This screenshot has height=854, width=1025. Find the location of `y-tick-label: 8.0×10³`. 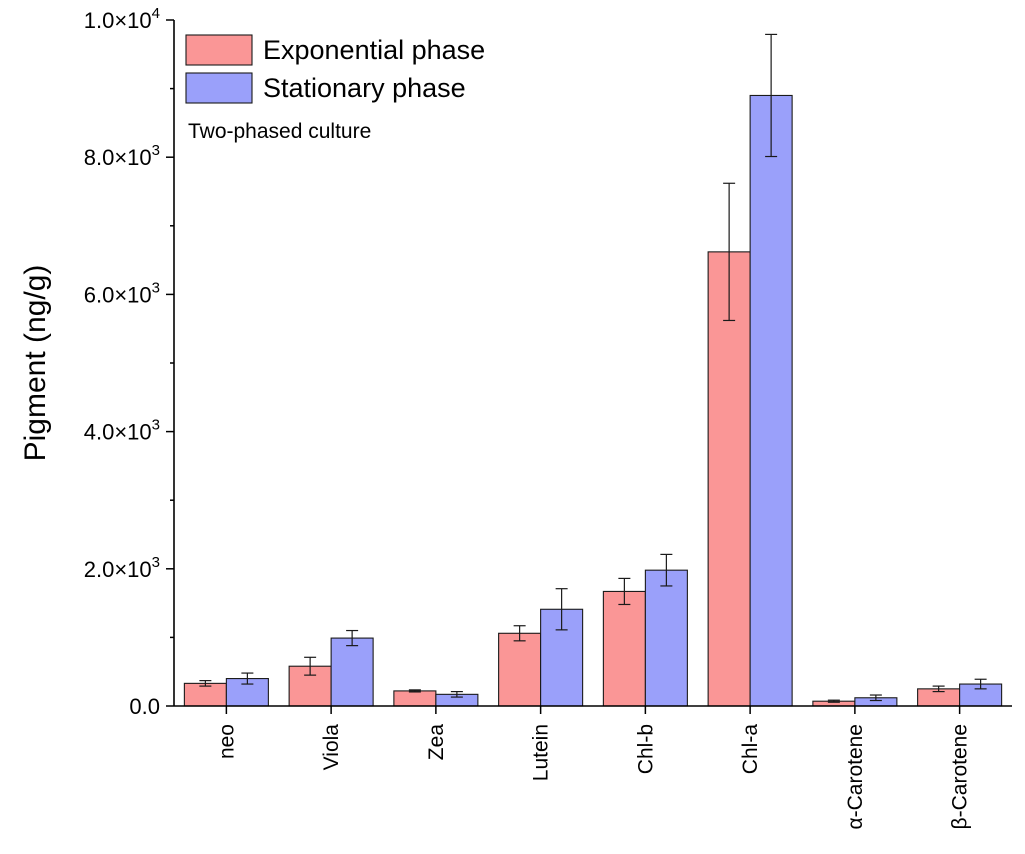

y-tick-label: 8.0×10³ is located at coordinates (122, 156).